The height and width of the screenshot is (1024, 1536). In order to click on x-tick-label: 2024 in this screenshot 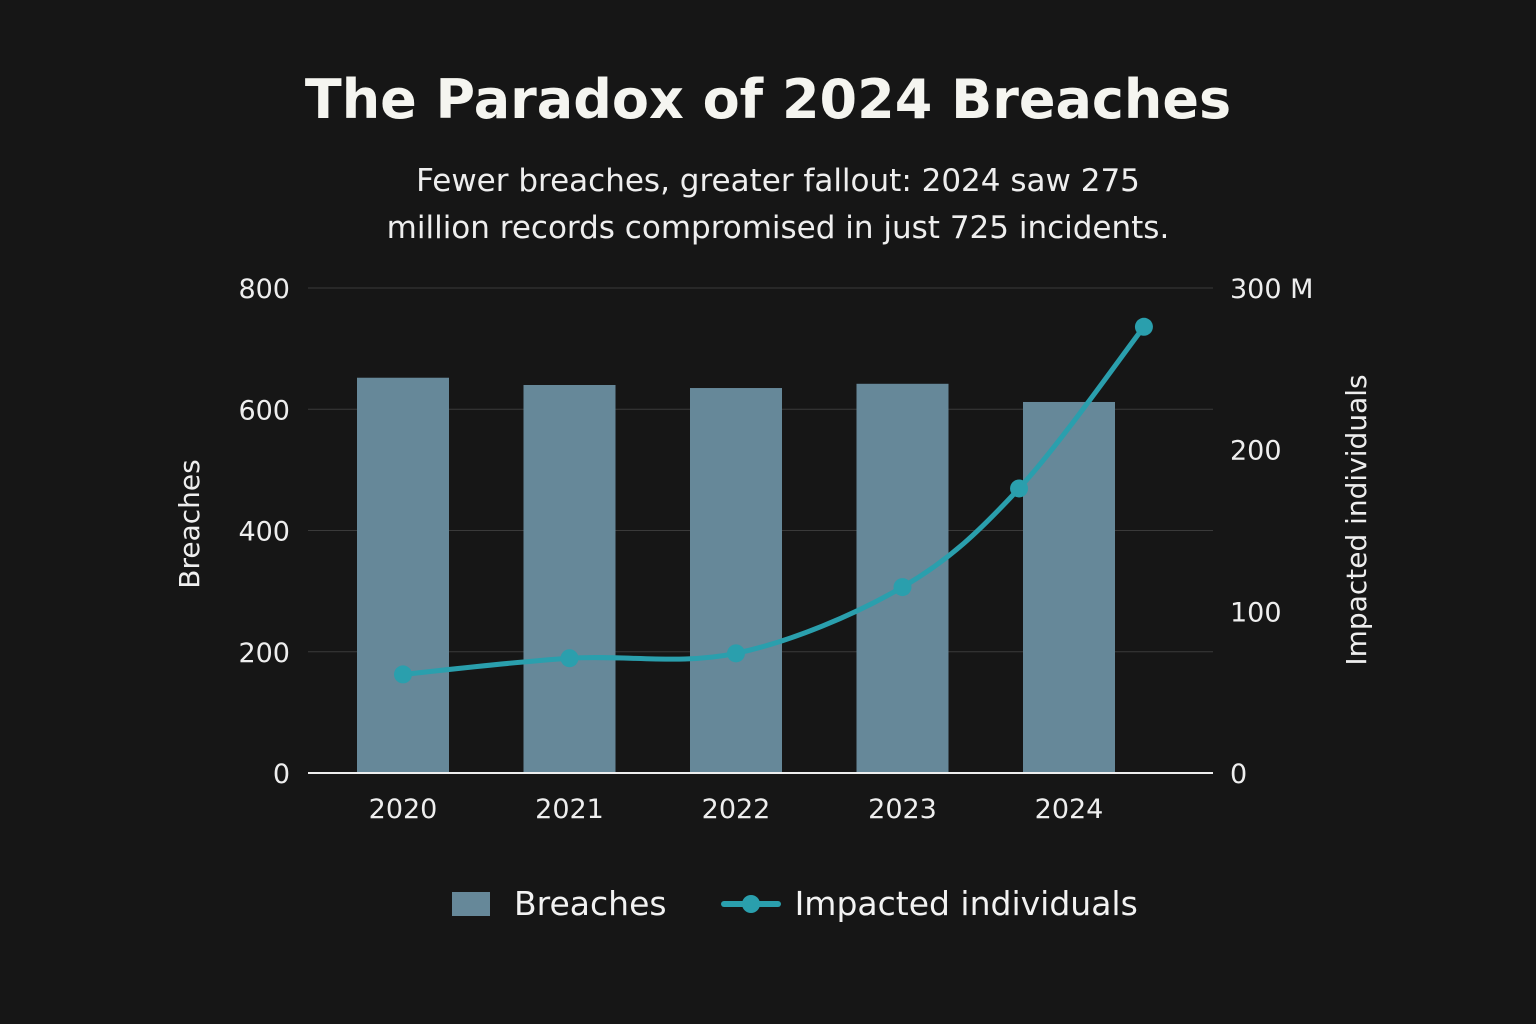, I will do `click(1069, 809)`.